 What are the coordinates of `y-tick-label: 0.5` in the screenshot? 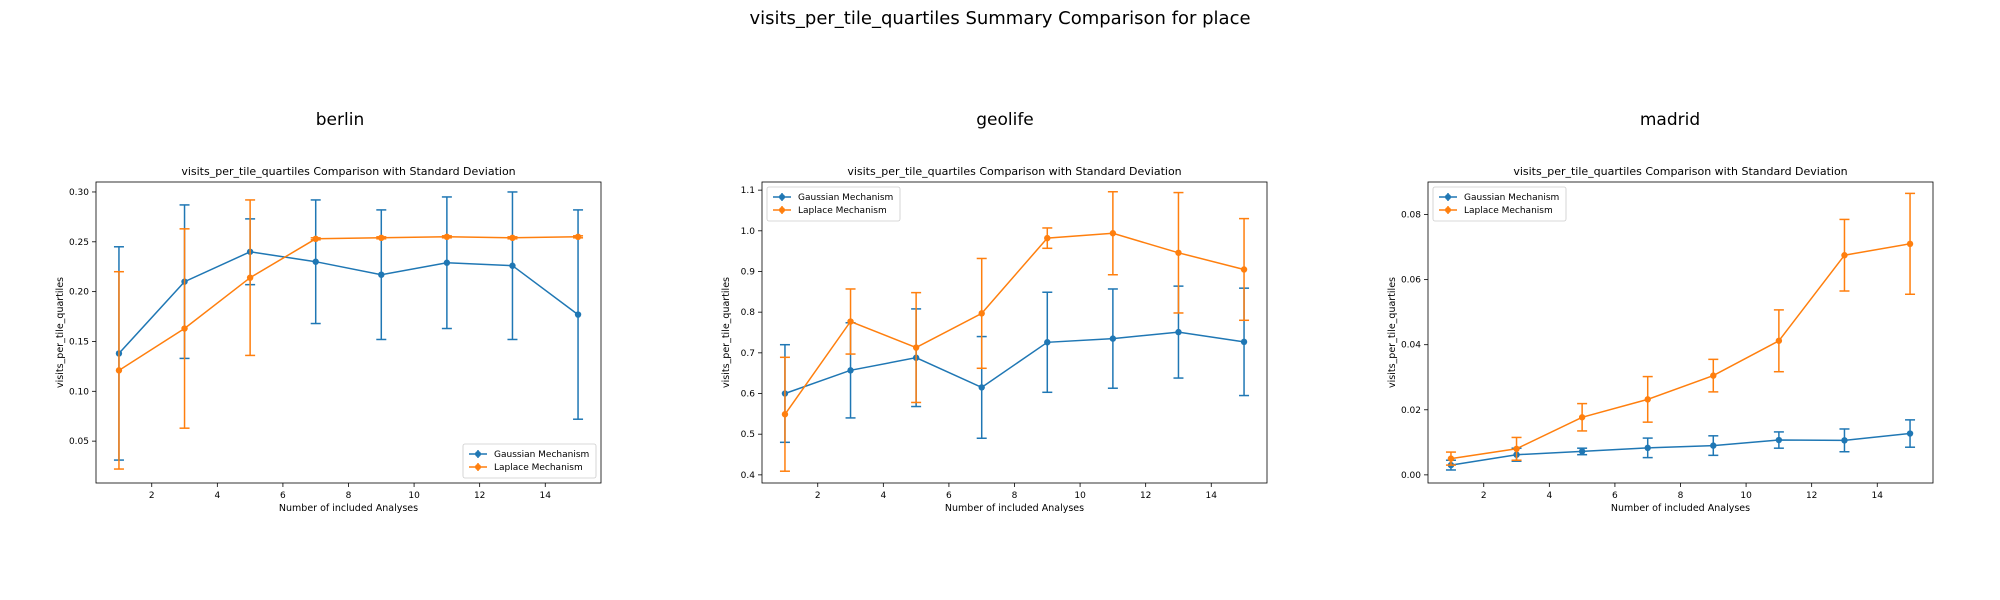 It's located at (748, 435).